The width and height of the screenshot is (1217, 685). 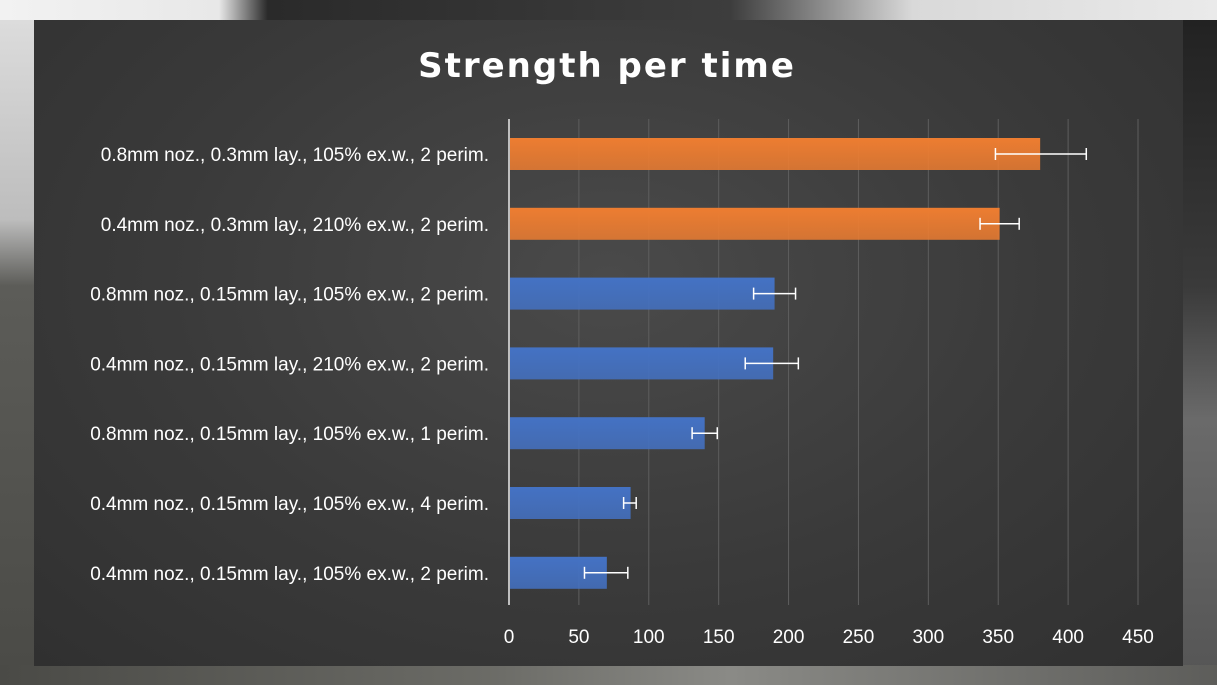 I want to click on background-photo-bottom, so click(x=608, y=675).